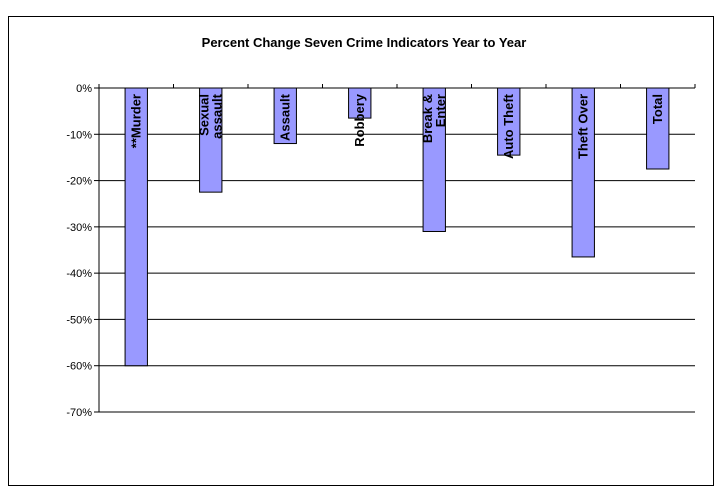 Image resolution: width=718 pixels, height=486 pixels. Describe the element at coordinates (79, 228) in the screenshot. I see `y-tick-label: -30%` at that location.